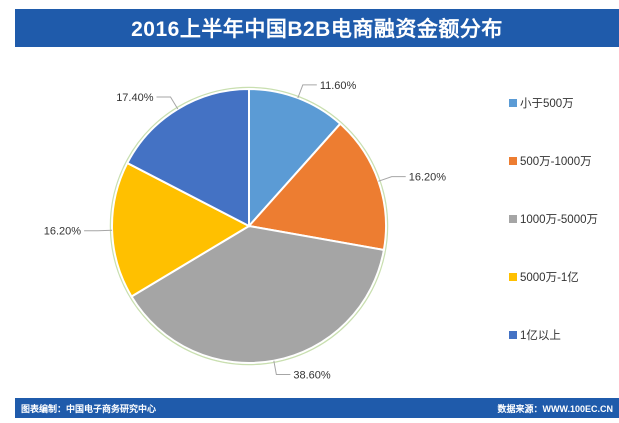 The image size is (619, 423). I want to click on chart-title: 2016上半年中国B2B电商融资金额分布, so click(317, 29).